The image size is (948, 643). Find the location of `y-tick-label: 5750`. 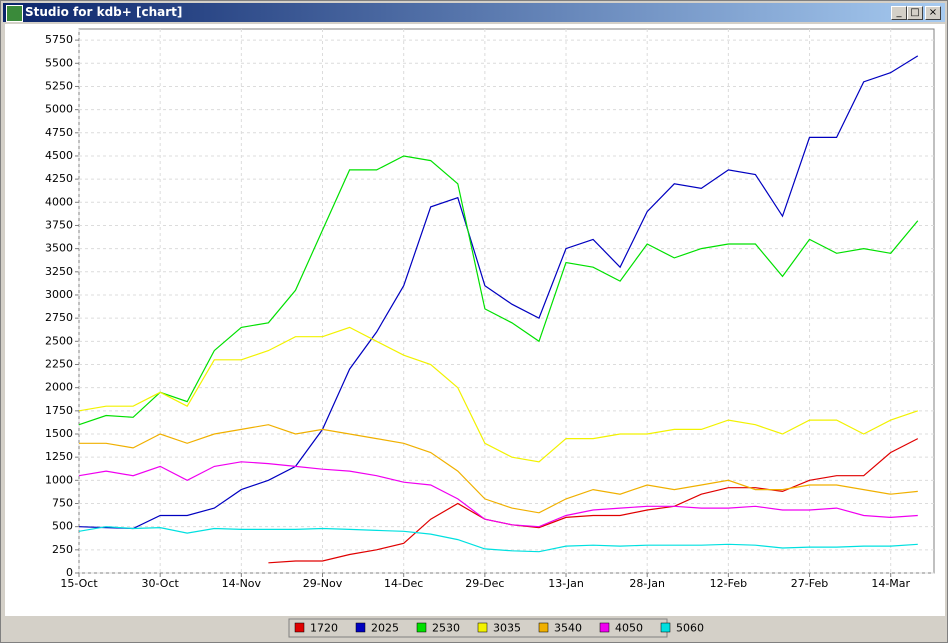

y-tick-label: 5750 is located at coordinates (59, 39).